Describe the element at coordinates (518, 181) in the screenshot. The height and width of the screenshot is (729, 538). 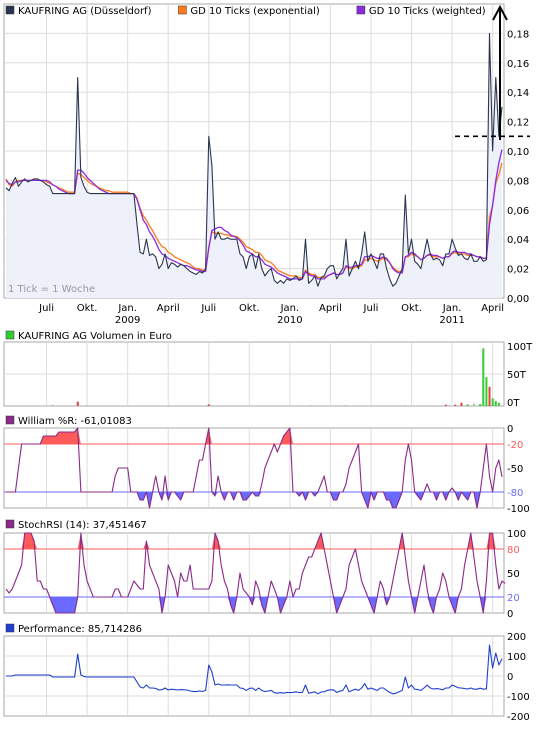
I see `y-tick-label: 0,08` at that location.